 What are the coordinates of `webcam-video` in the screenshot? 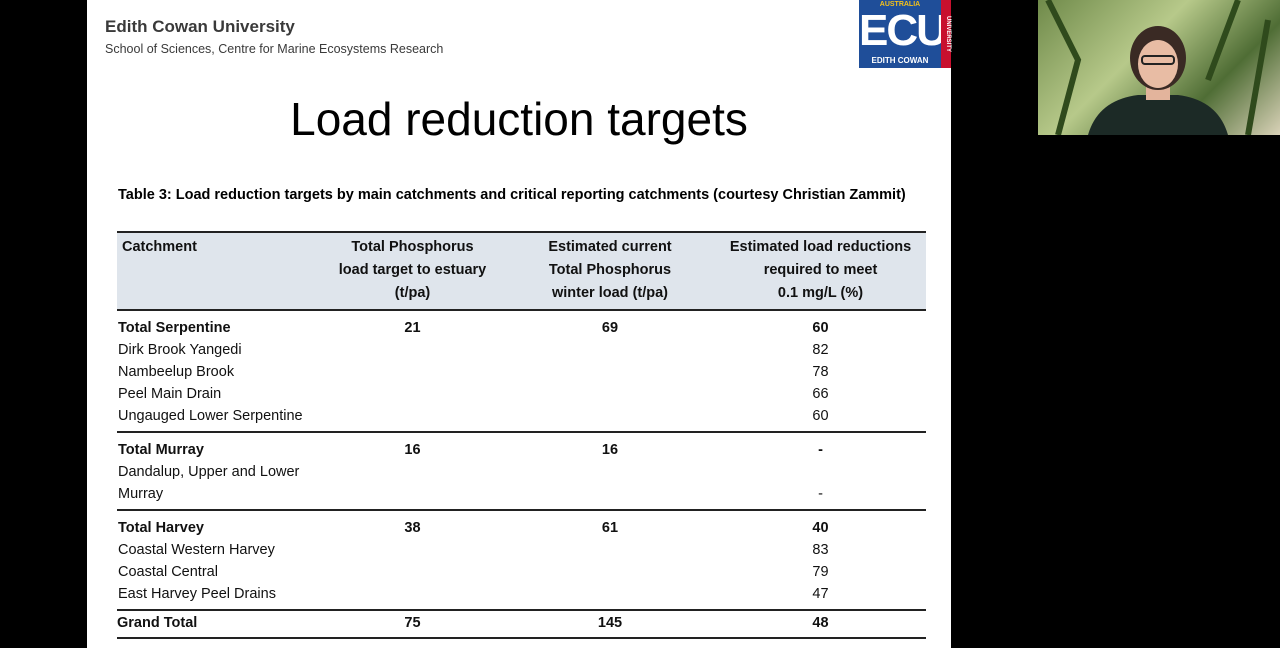 It's located at (1159, 67).